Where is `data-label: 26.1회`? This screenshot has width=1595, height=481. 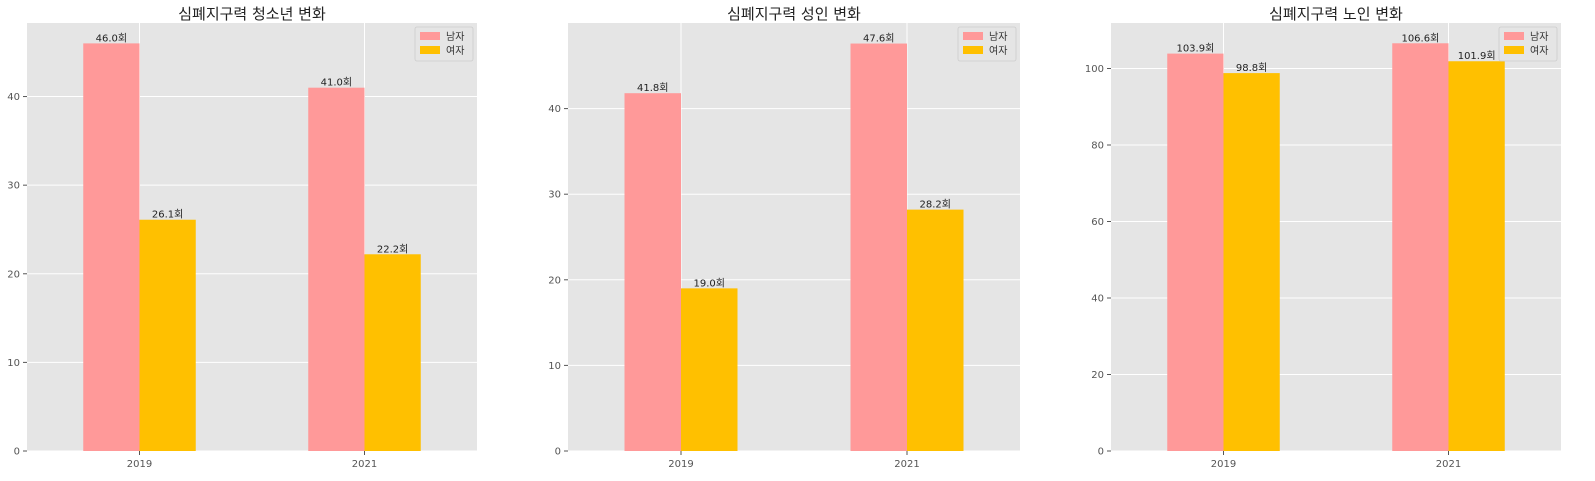
data-label: 26.1회 is located at coordinates (167, 215).